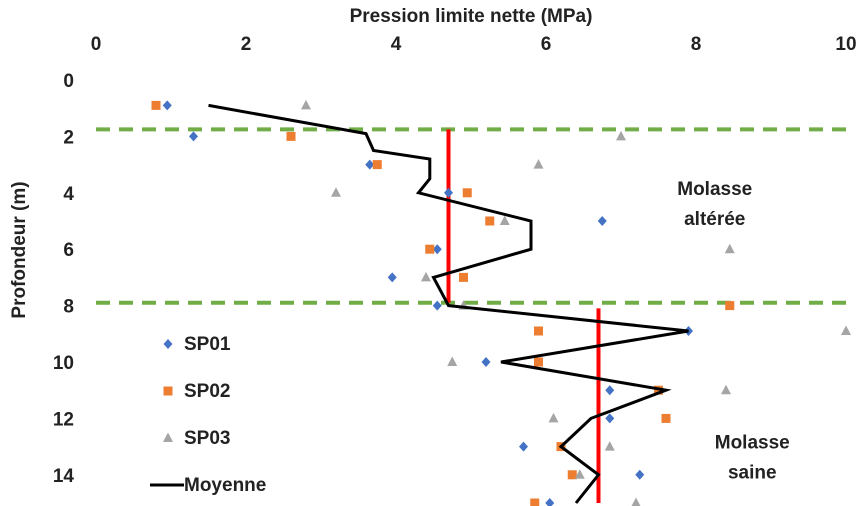 Image resolution: width=860 pixels, height=506 pixels. I want to click on y-tick-label: 10, so click(63, 363).